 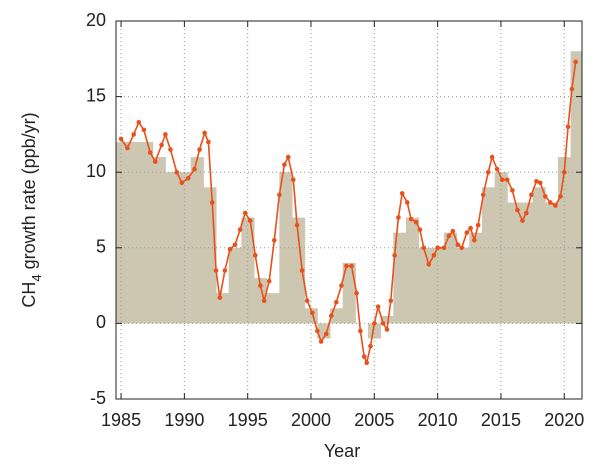 I want to click on x-tick-label: 2000, so click(x=311, y=420).